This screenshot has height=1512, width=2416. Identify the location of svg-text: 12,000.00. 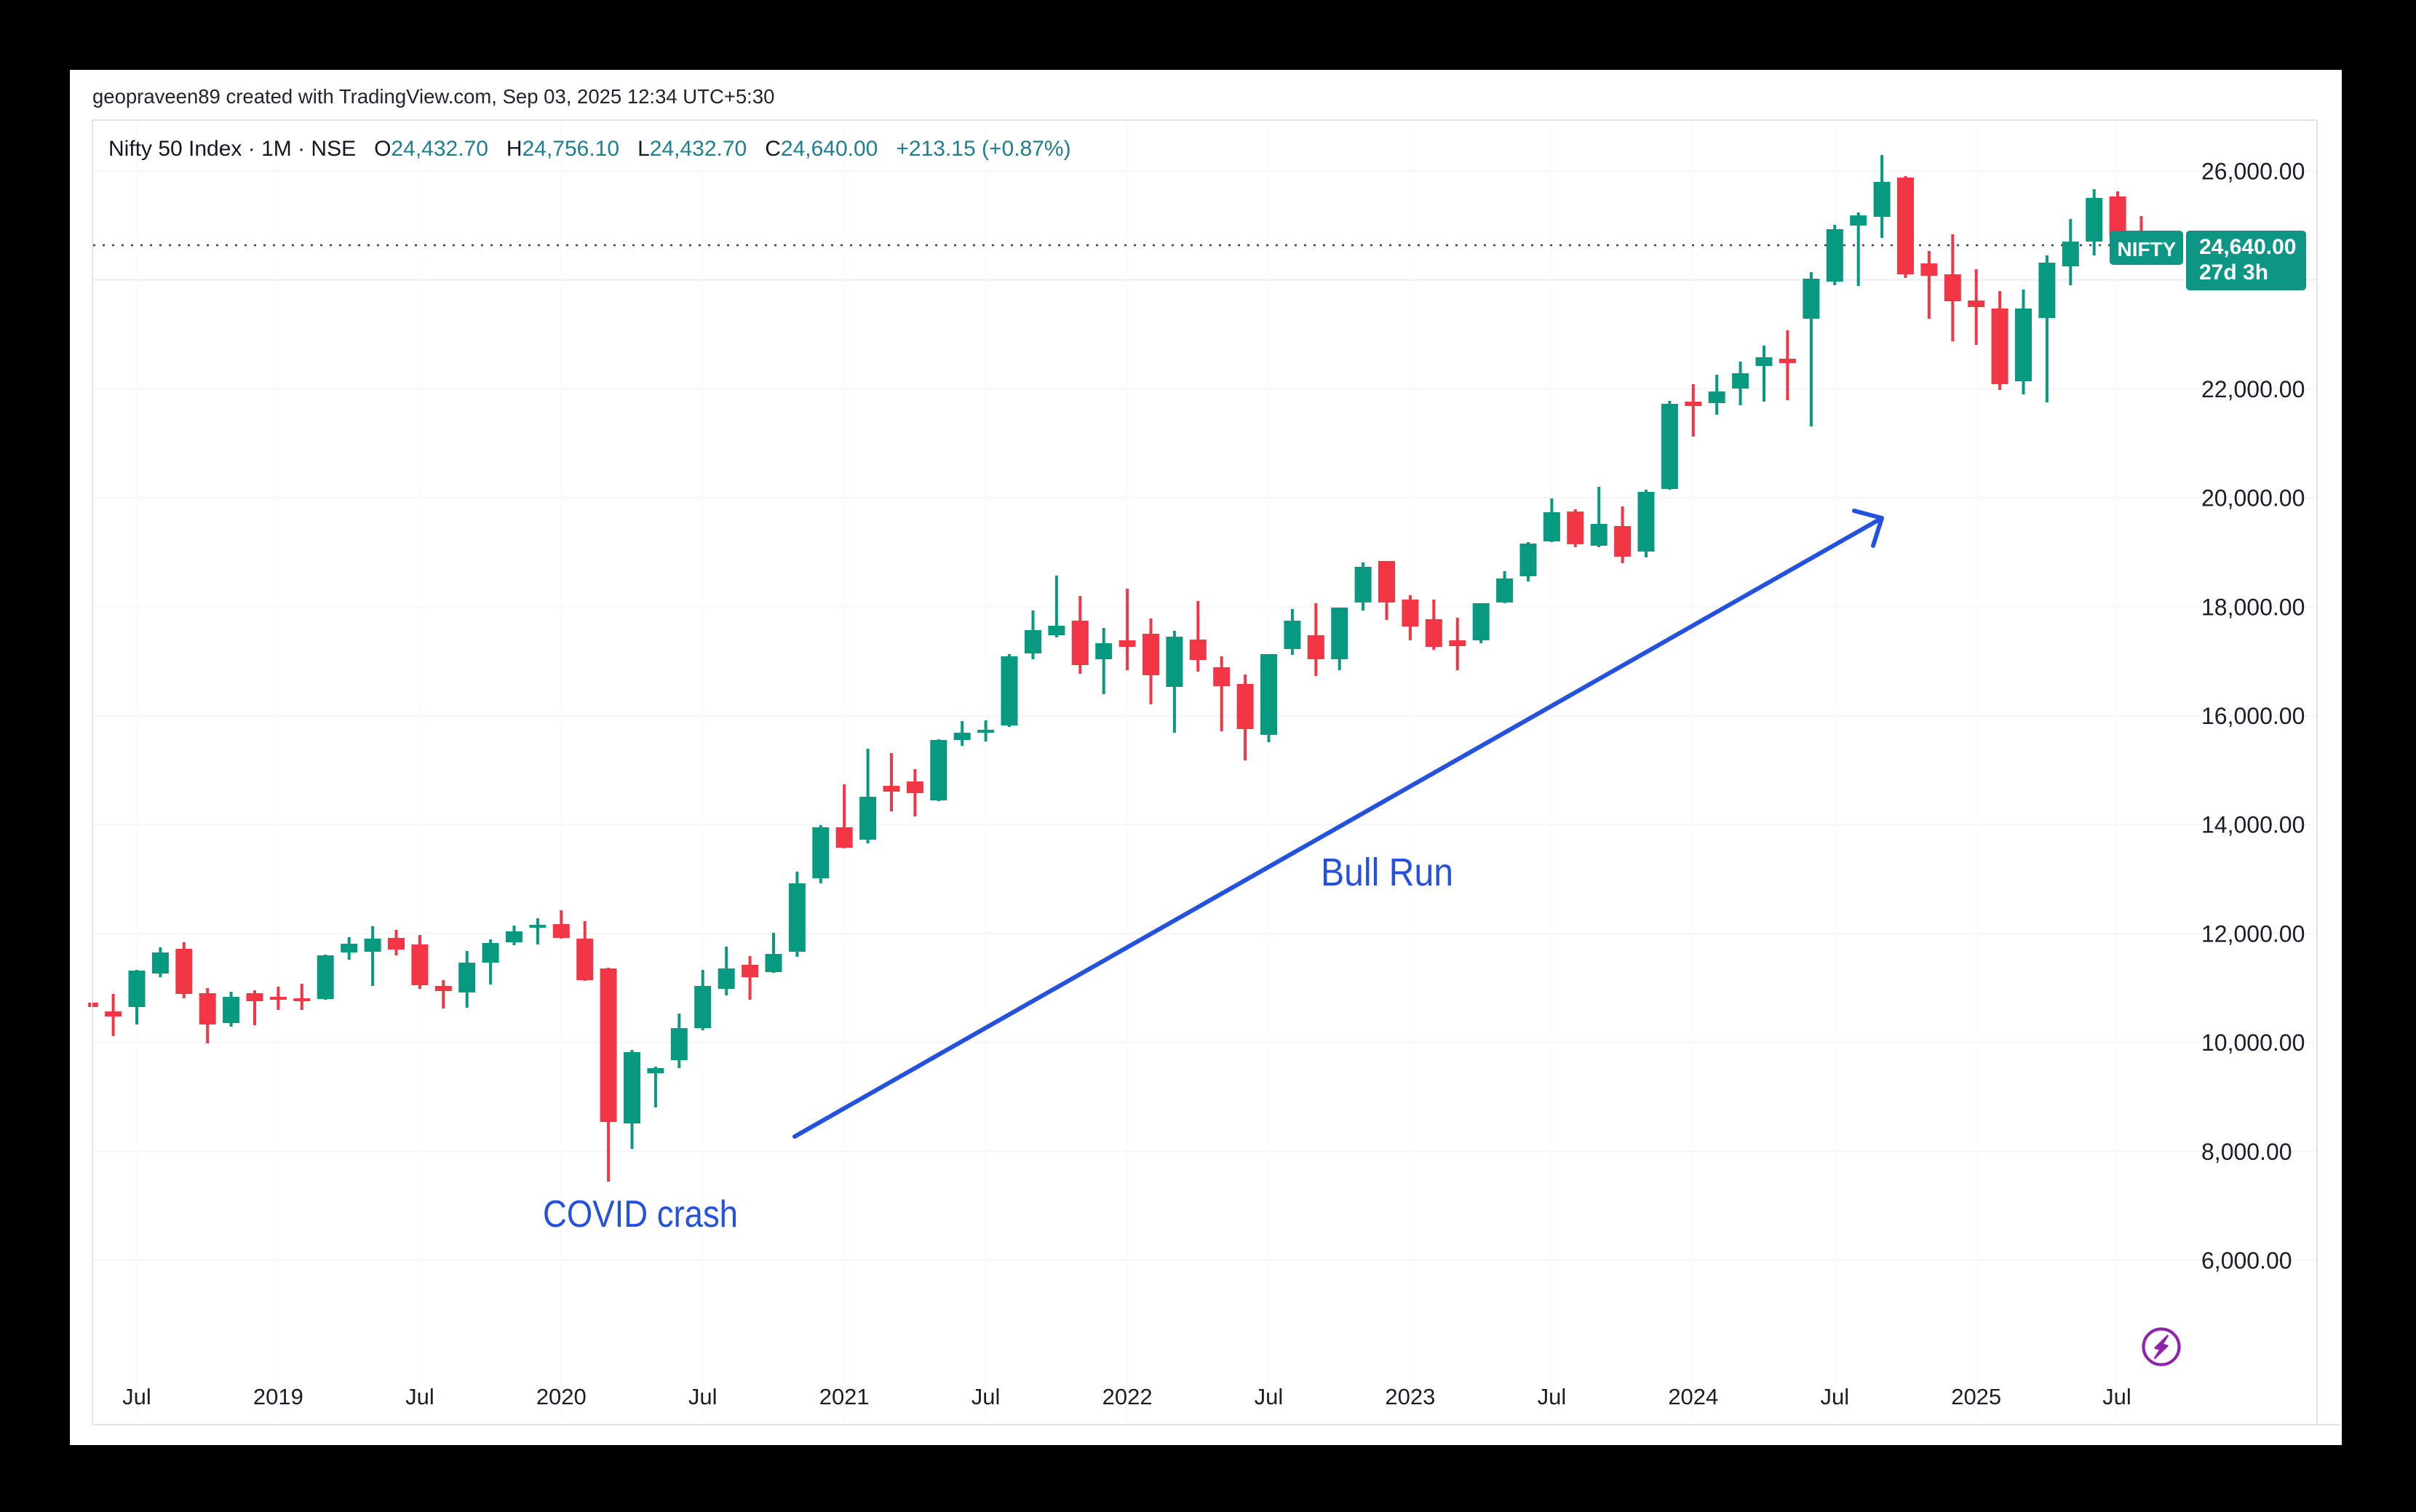
(2253, 934).